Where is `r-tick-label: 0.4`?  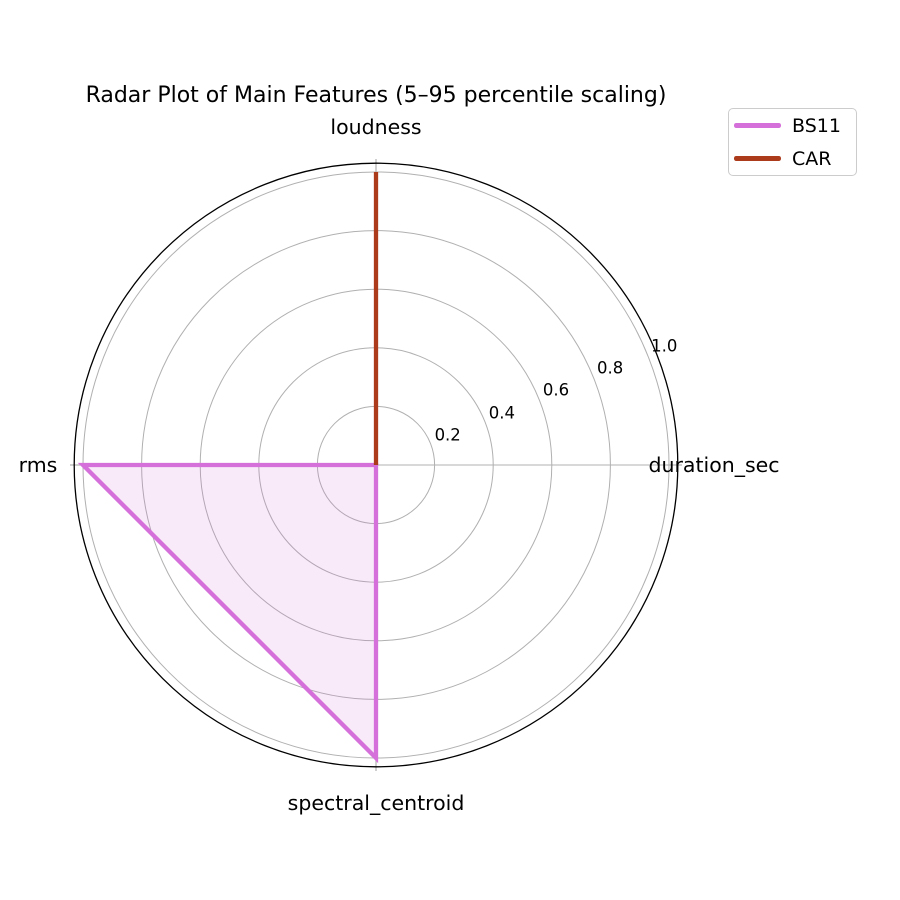
r-tick-label: 0.4 is located at coordinates (501, 413).